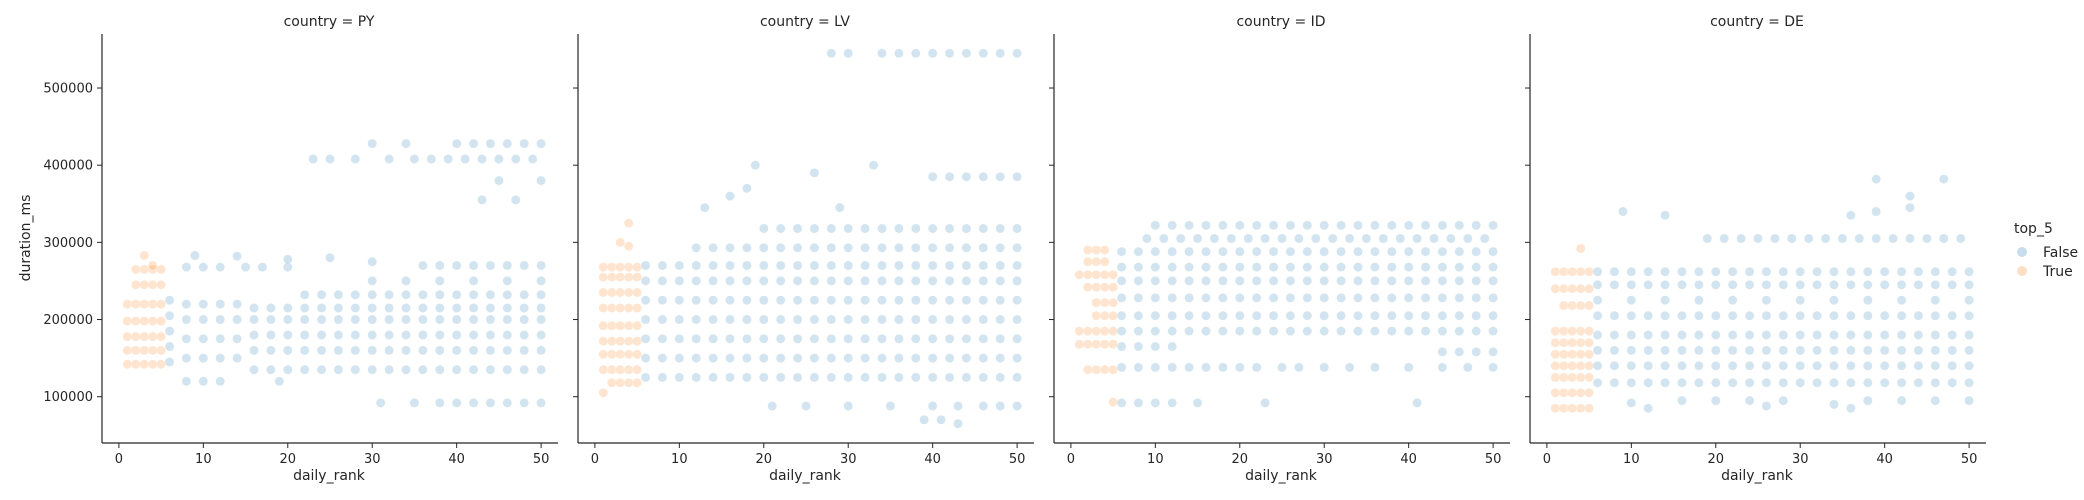  I want to click on points, so click(334, 273).